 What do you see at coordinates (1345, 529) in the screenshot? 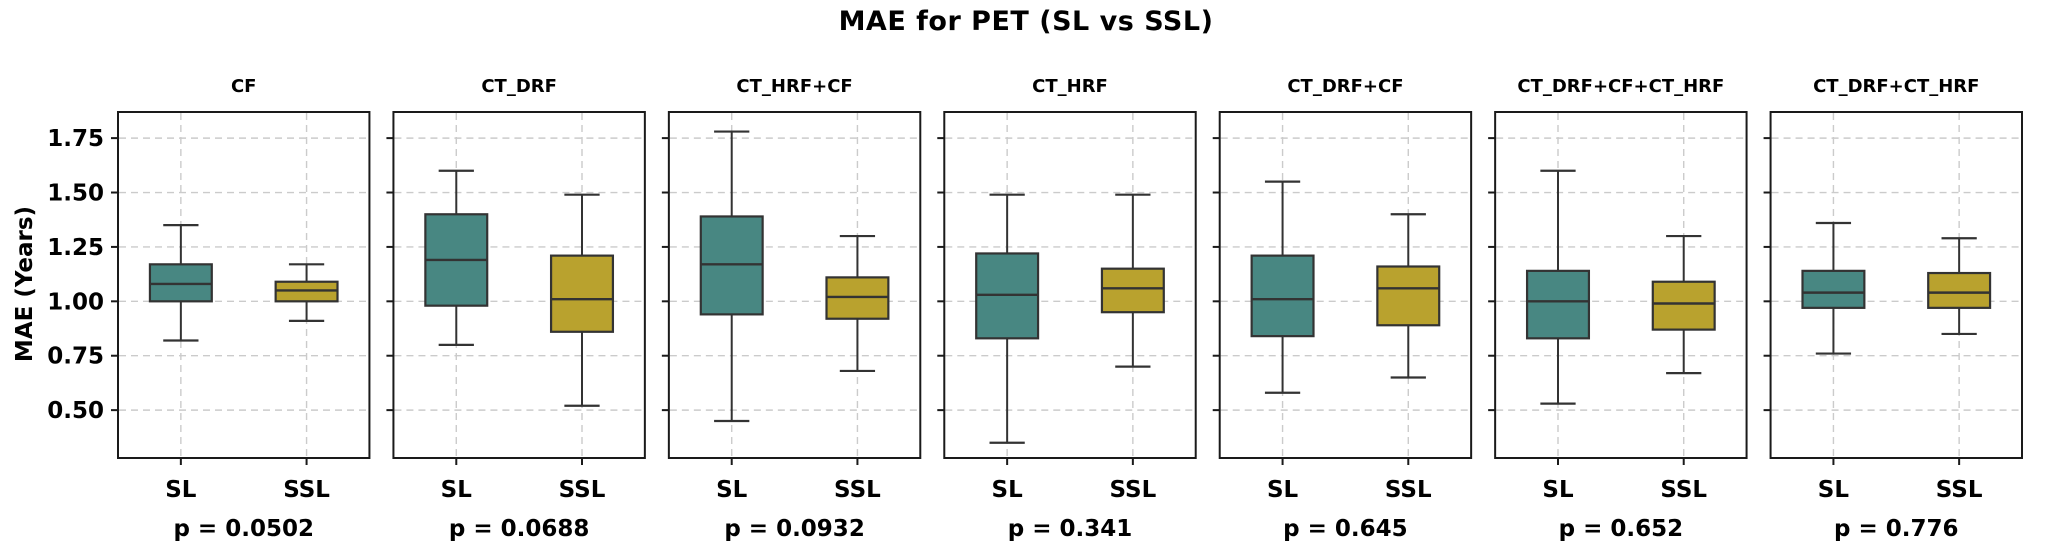
I see `p-value-label: p = 0.645` at bounding box center [1345, 529].